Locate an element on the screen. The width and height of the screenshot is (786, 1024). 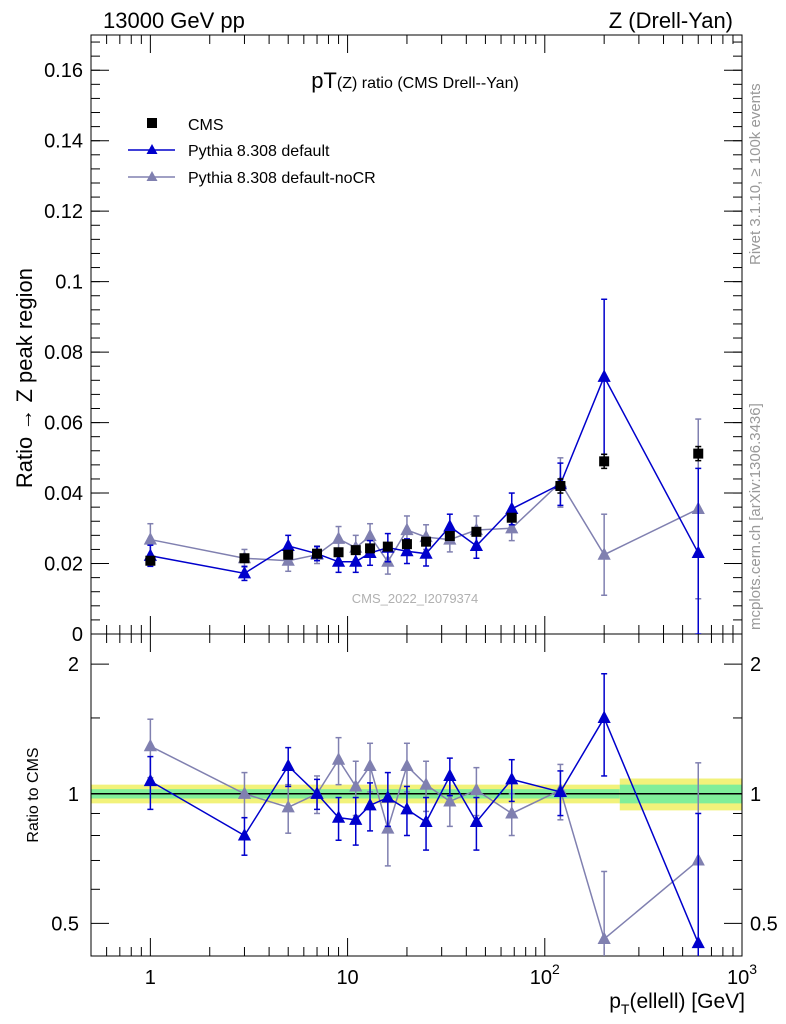
y-tick-label: 0.06 is located at coordinates (63, 424).